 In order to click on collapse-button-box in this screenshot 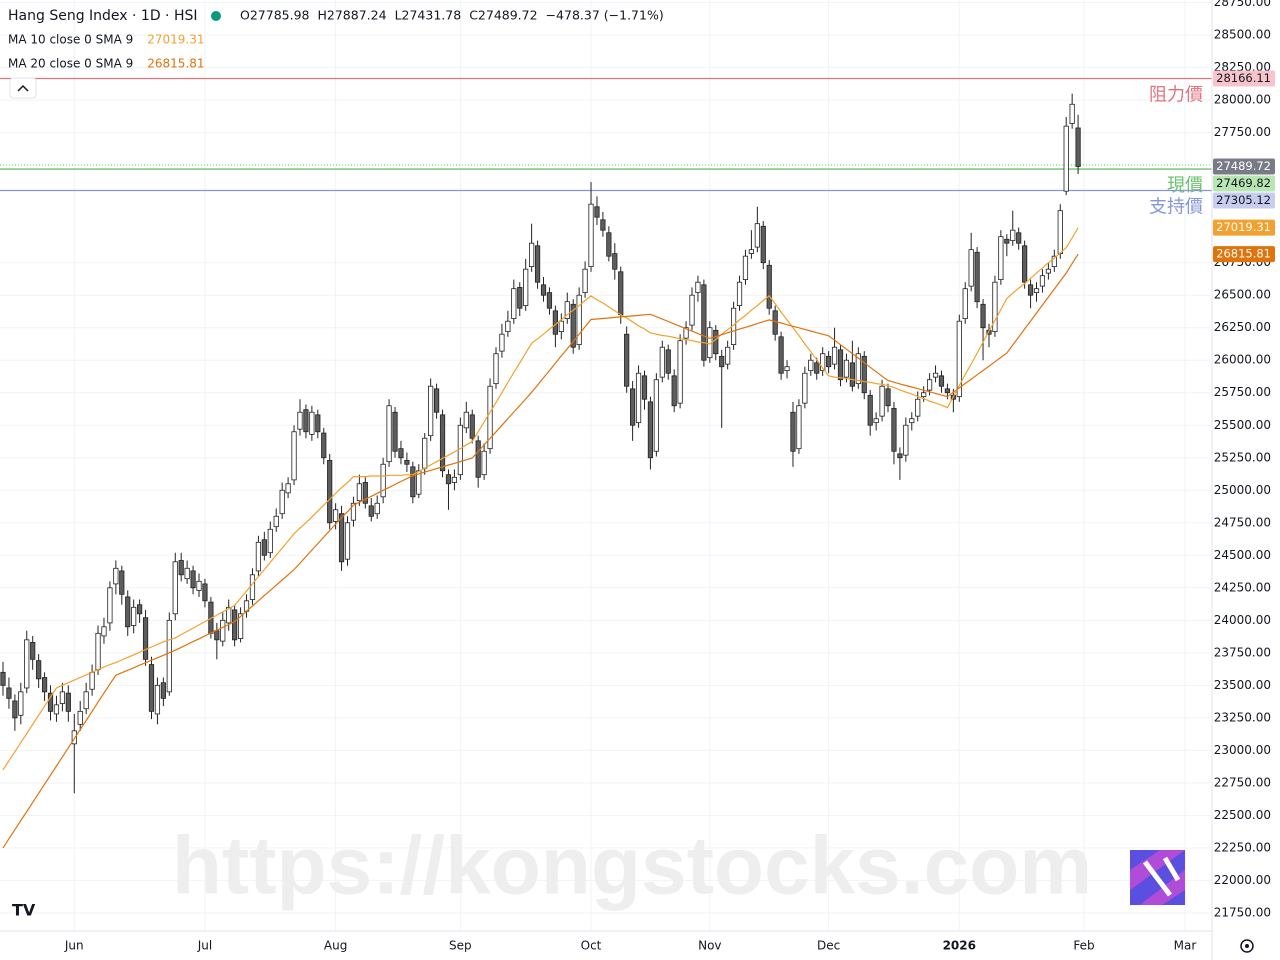, I will do `click(23, 88)`.